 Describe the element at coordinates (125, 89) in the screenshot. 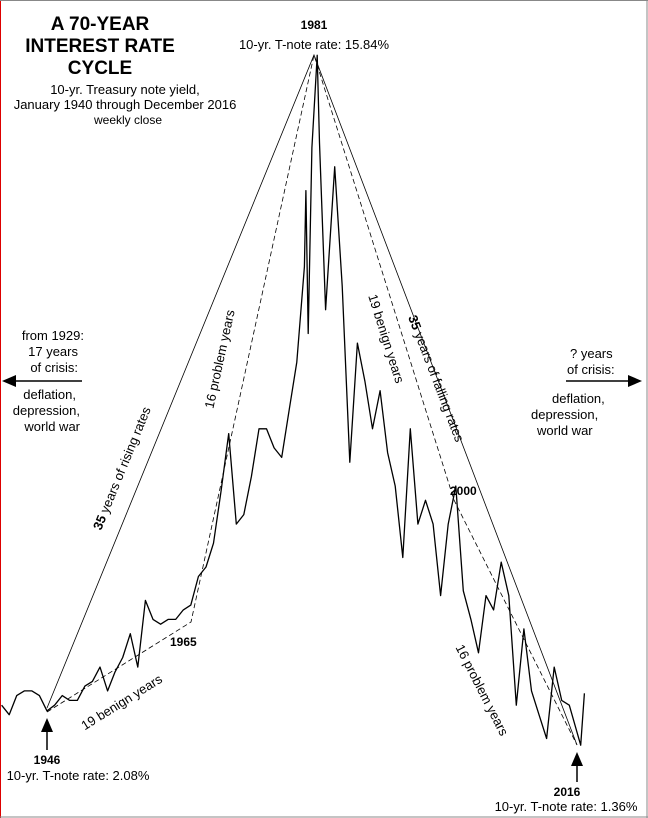

I see `subtitle: 10-yr. Treasury note yield,` at that location.